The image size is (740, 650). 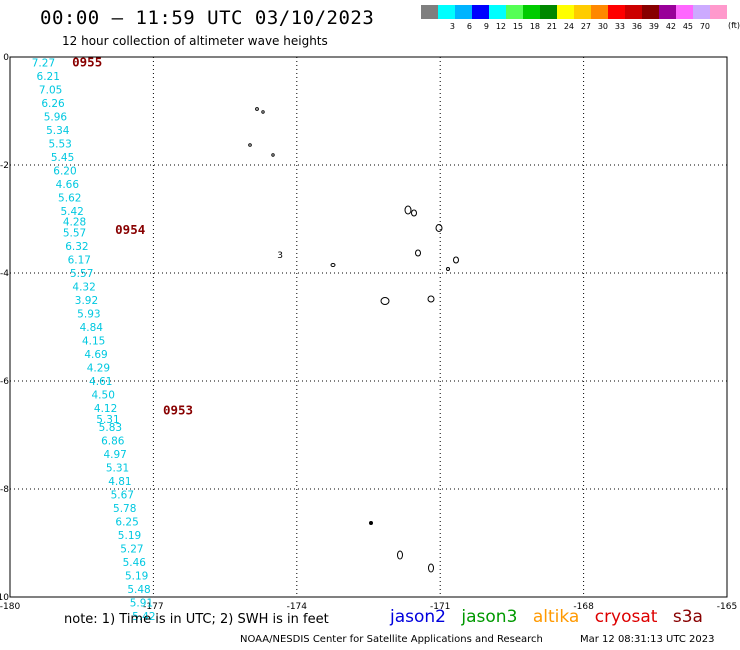 I want to click on x-tick-label: -177, so click(x=153, y=607).